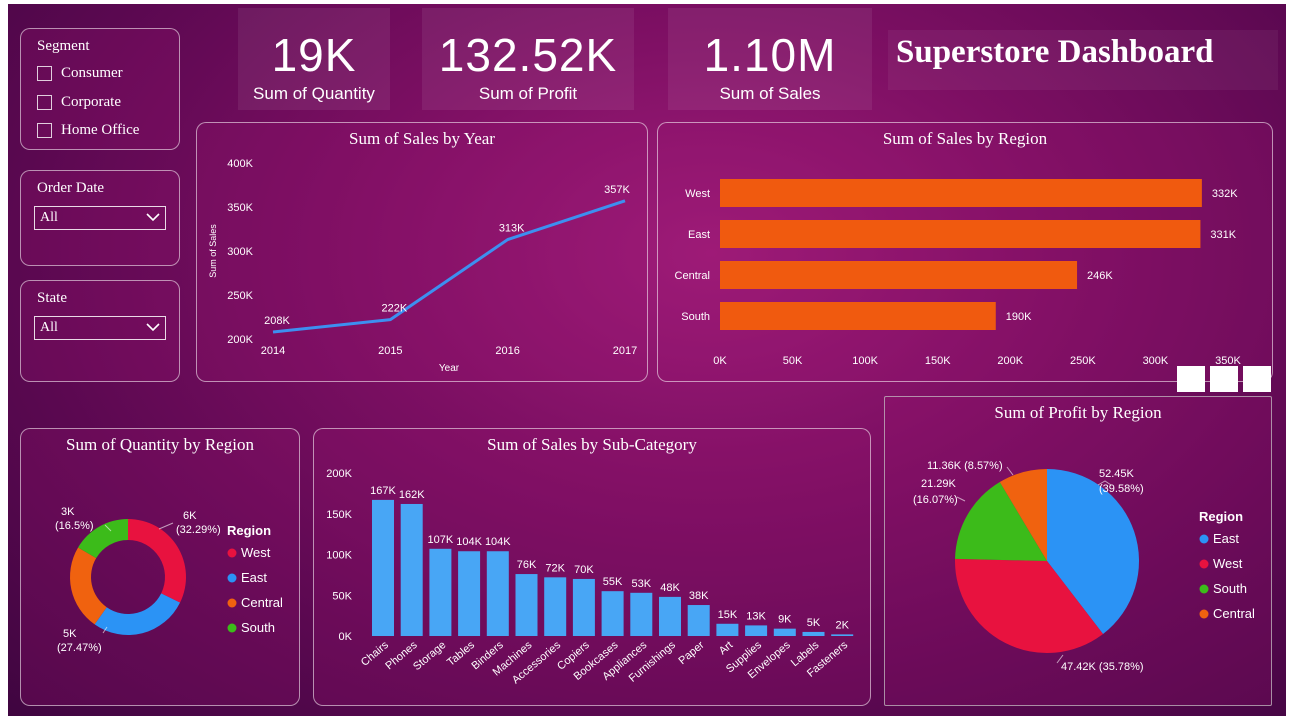  Describe the element at coordinates (1010, 361) in the screenshot. I see `x-tick-label: 200K` at that location.